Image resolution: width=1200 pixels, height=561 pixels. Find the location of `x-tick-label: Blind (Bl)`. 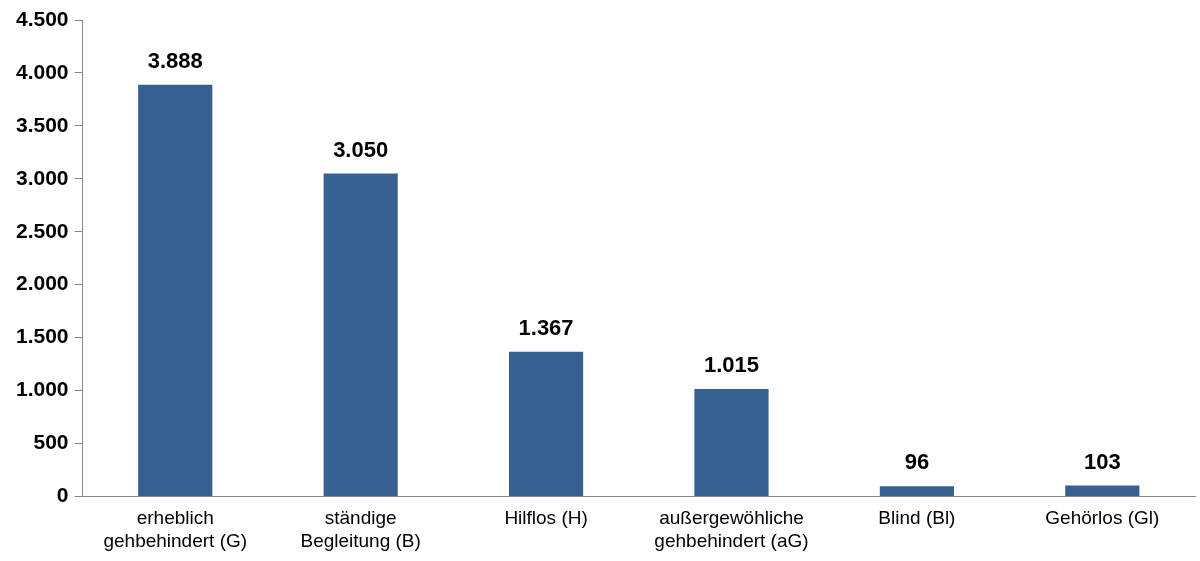

x-tick-label: Blind (Bl) is located at coordinates (917, 518).